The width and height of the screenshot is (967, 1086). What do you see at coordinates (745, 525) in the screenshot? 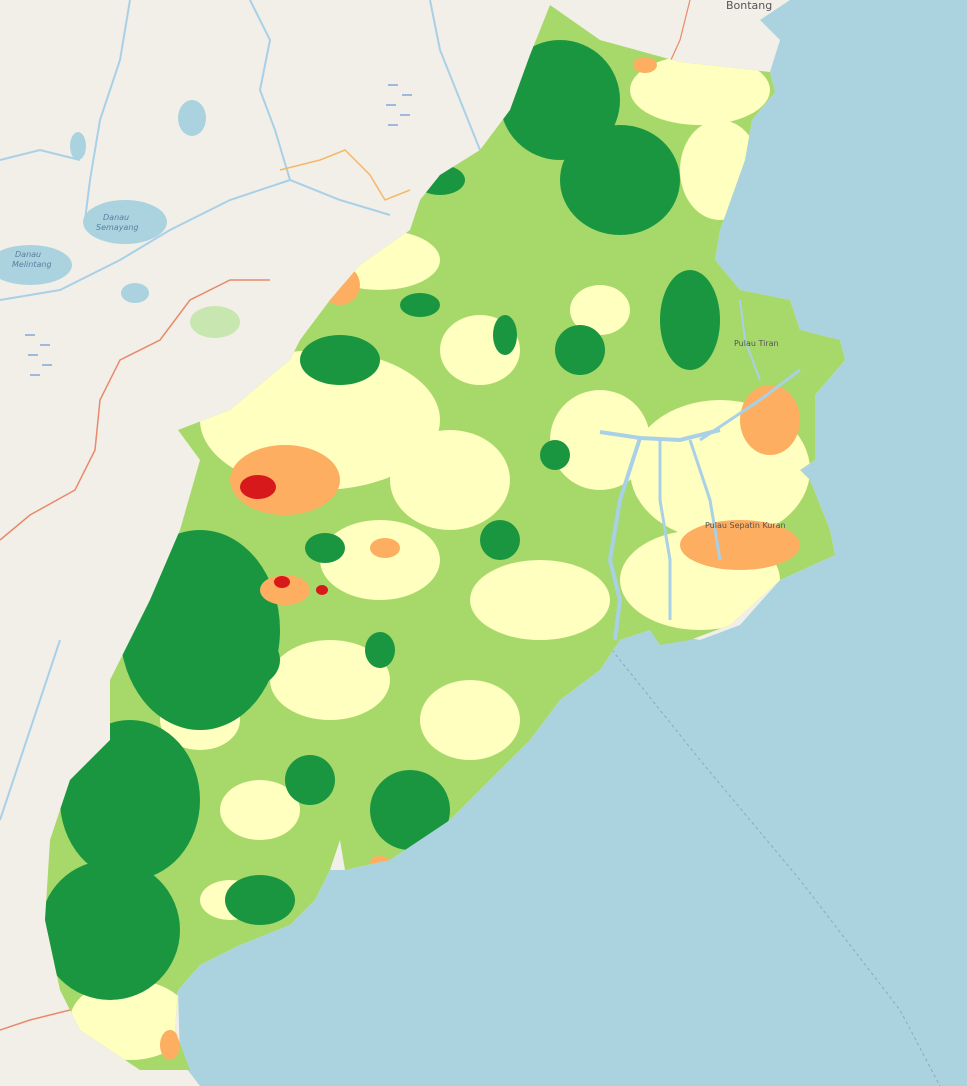
I see `label-delta-south: Pulau Sepatin Kuran` at bounding box center [745, 525].